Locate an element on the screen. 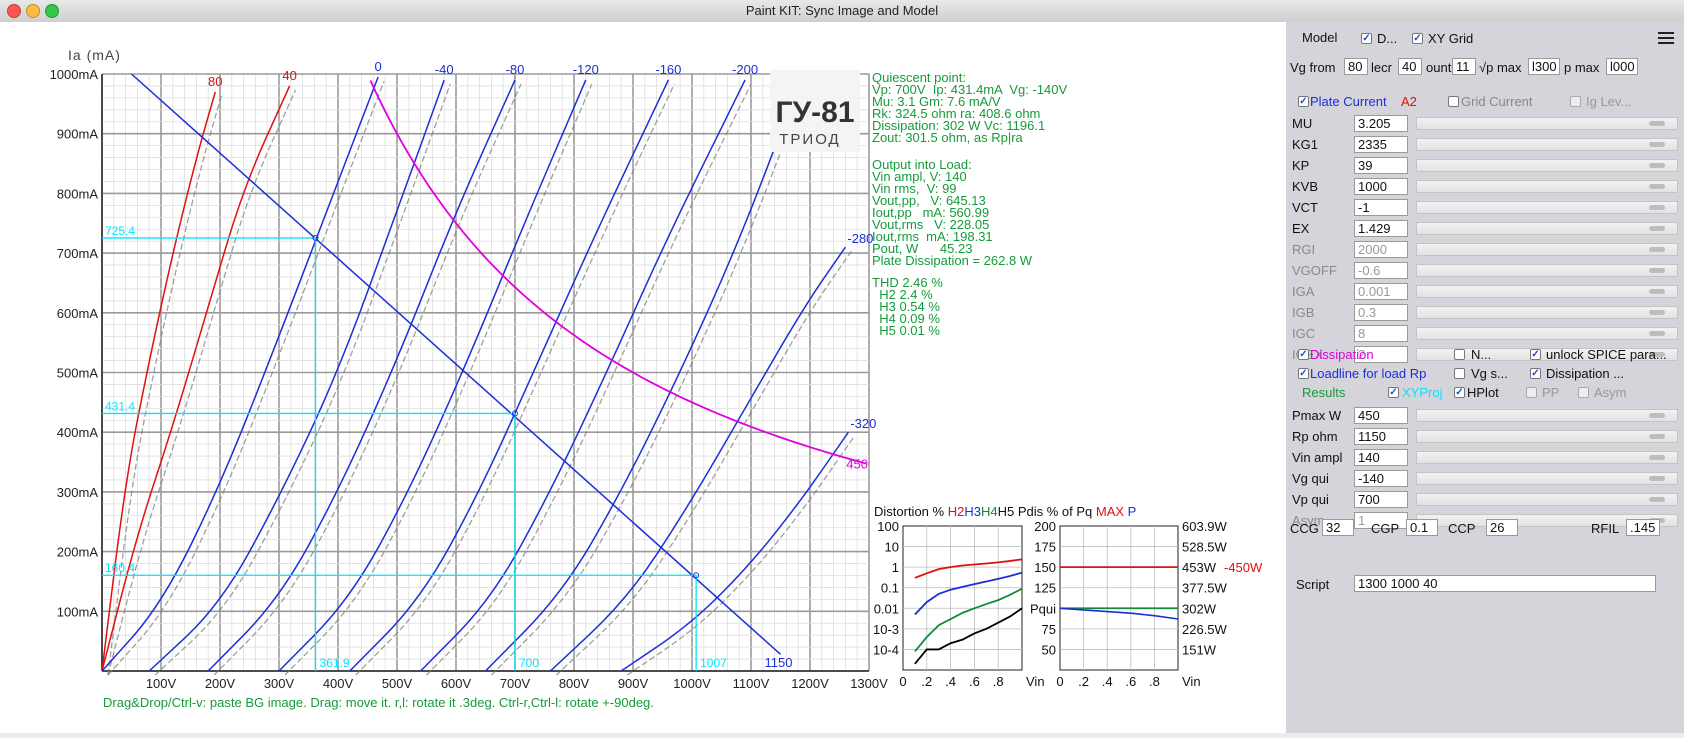 The width and height of the screenshot is (1684, 738). loadline-end-label: 1150 is located at coordinates (779, 662).